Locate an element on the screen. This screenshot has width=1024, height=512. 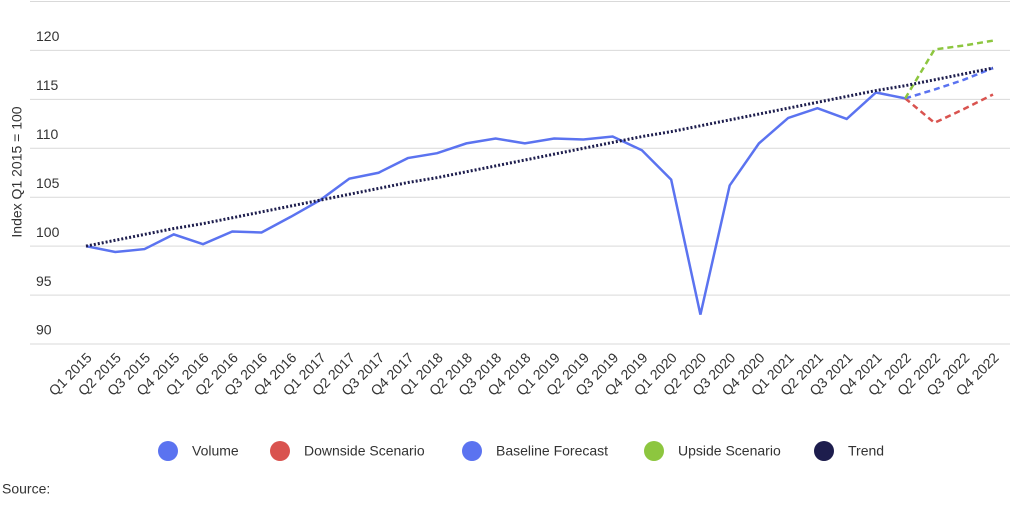
source: Source: is located at coordinates (26, 489).